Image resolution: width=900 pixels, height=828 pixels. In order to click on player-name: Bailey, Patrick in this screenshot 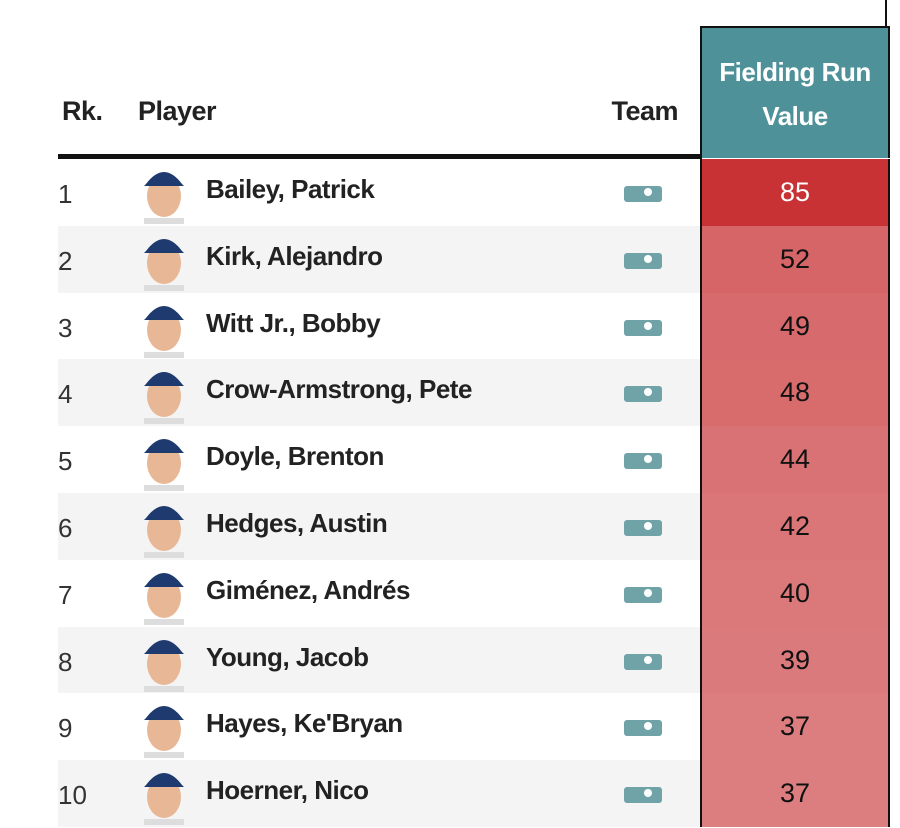, I will do `click(290, 189)`.